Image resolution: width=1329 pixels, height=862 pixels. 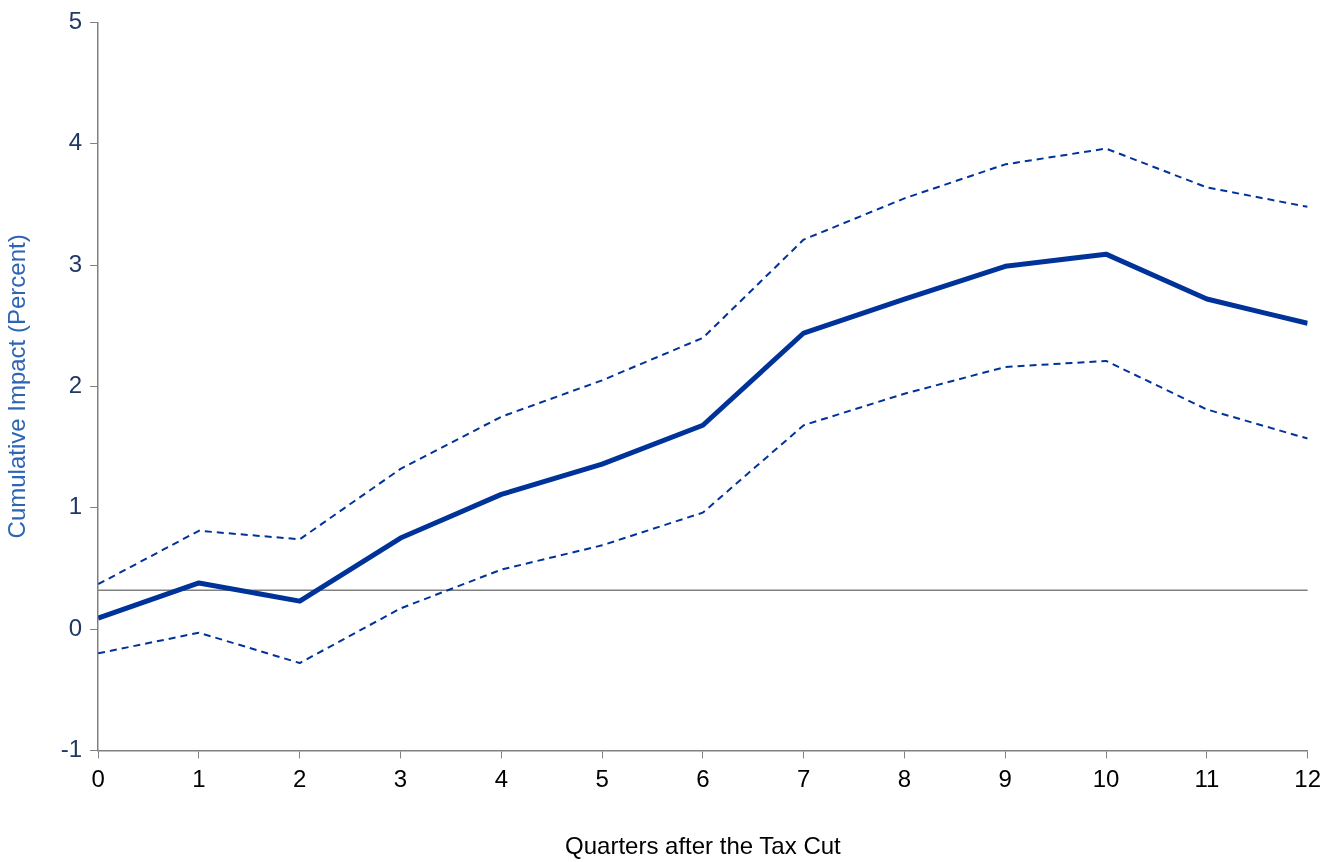 I want to click on y-tick-label: 1, so click(x=75, y=506).